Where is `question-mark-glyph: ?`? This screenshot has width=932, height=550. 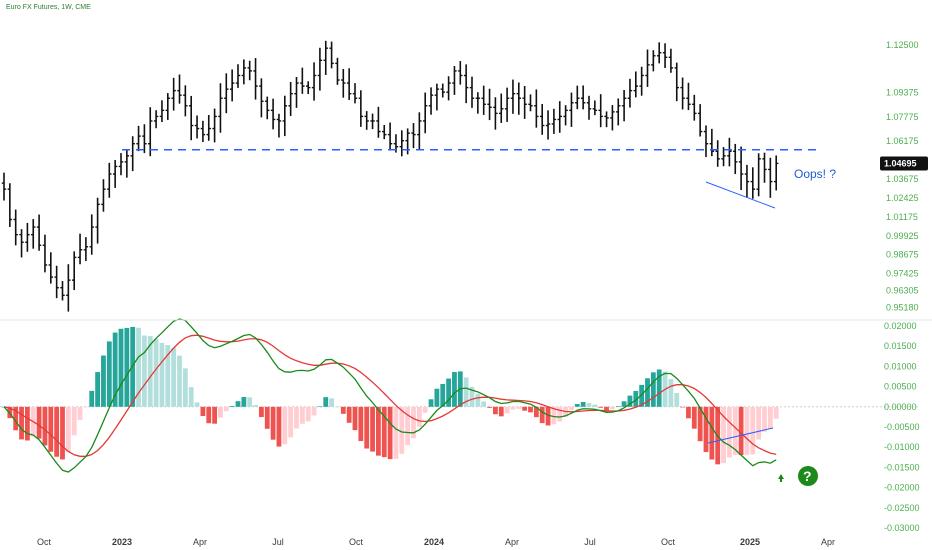 question-mark-glyph: ? is located at coordinates (807, 476).